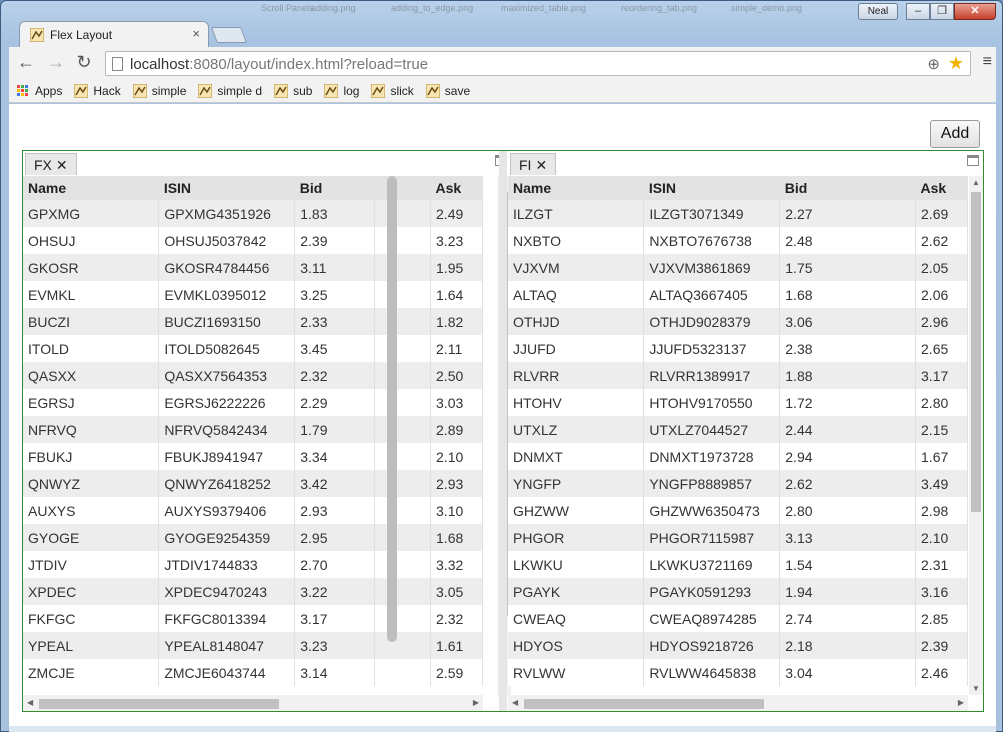  I want to click on table-row: NFRVQ NFRVQ5842434 1.79 2.89, so click(253, 429).